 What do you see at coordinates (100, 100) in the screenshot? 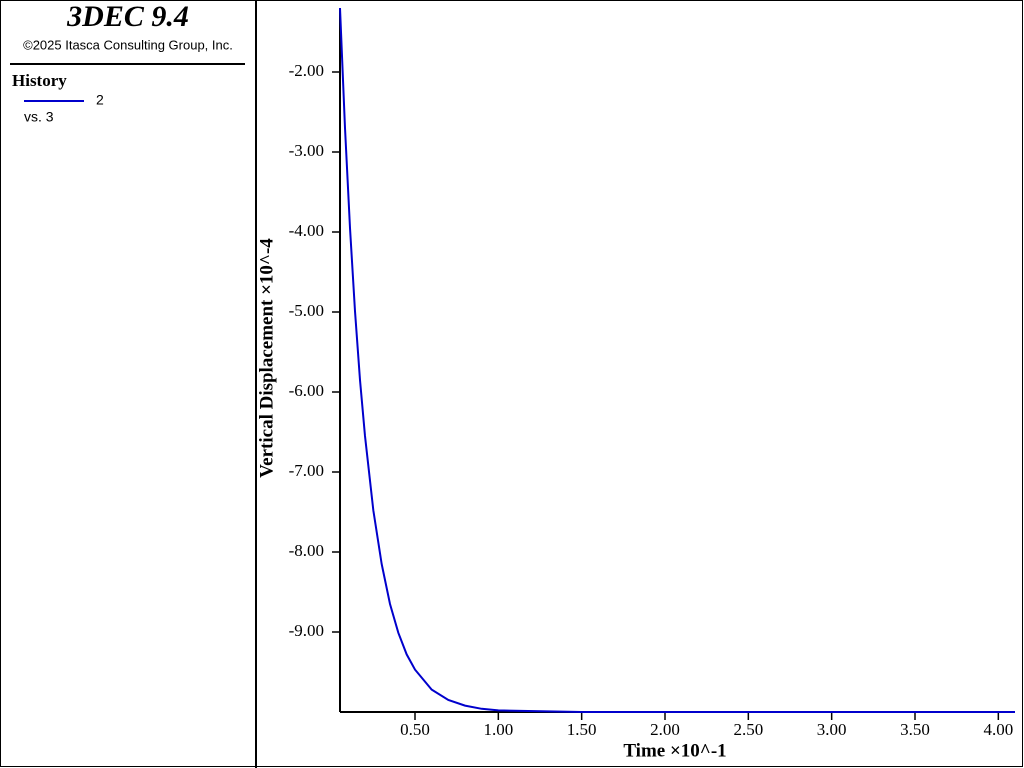
I see `legend-entry: 2` at bounding box center [100, 100].